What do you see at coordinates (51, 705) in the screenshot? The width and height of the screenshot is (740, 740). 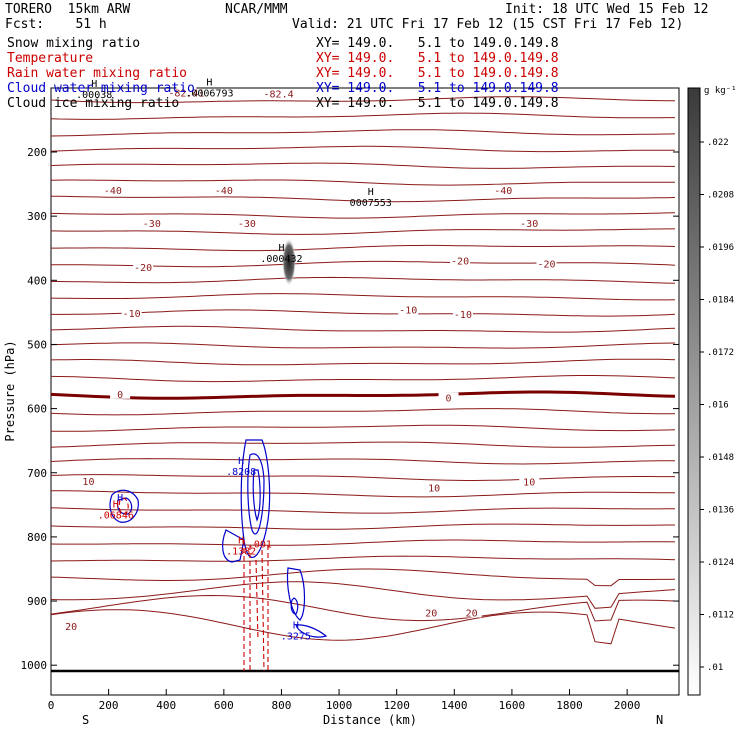 I see `x-tick-label: 0` at bounding box center [51, 705].